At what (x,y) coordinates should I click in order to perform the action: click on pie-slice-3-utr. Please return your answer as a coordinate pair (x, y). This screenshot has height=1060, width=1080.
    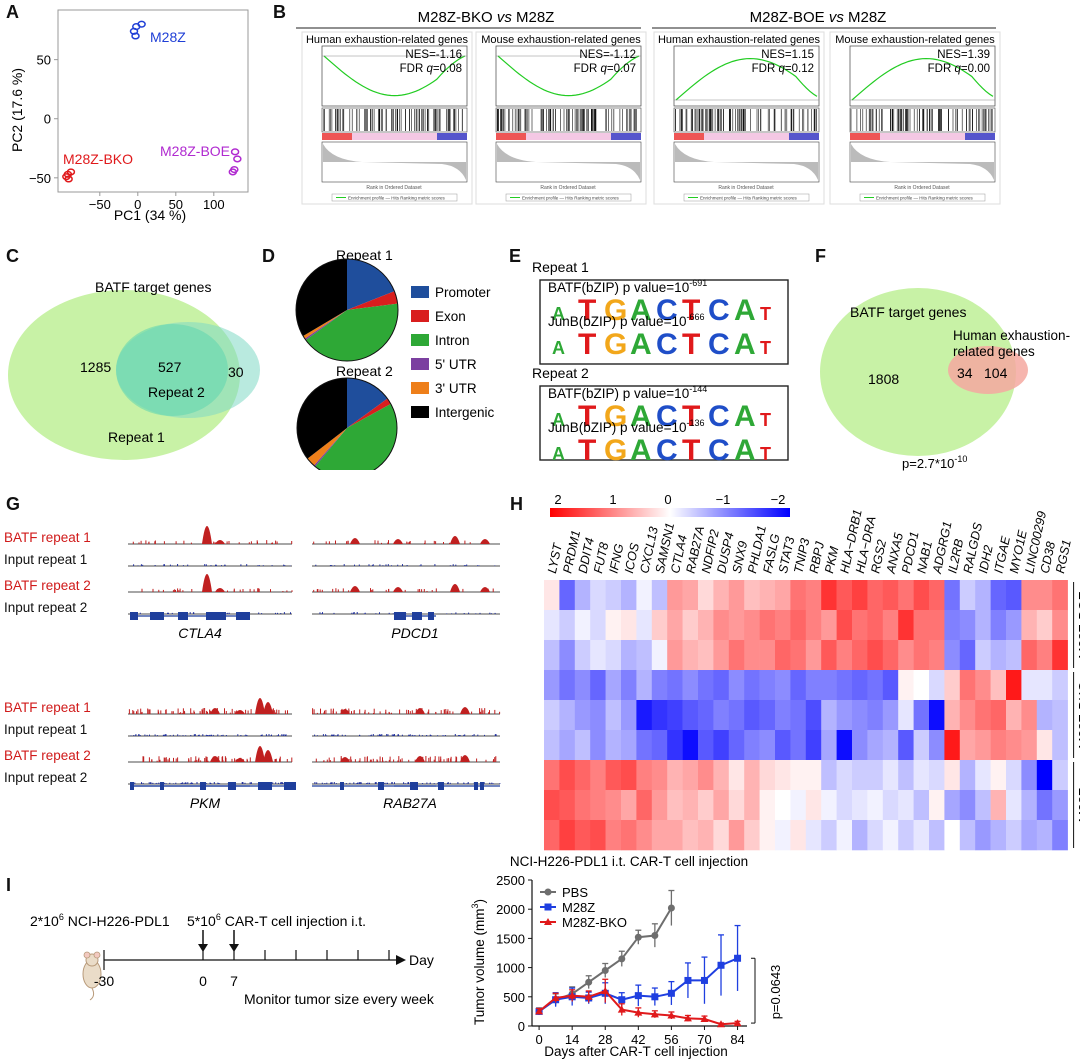
    Looking at the image, I should click on (327, 447).